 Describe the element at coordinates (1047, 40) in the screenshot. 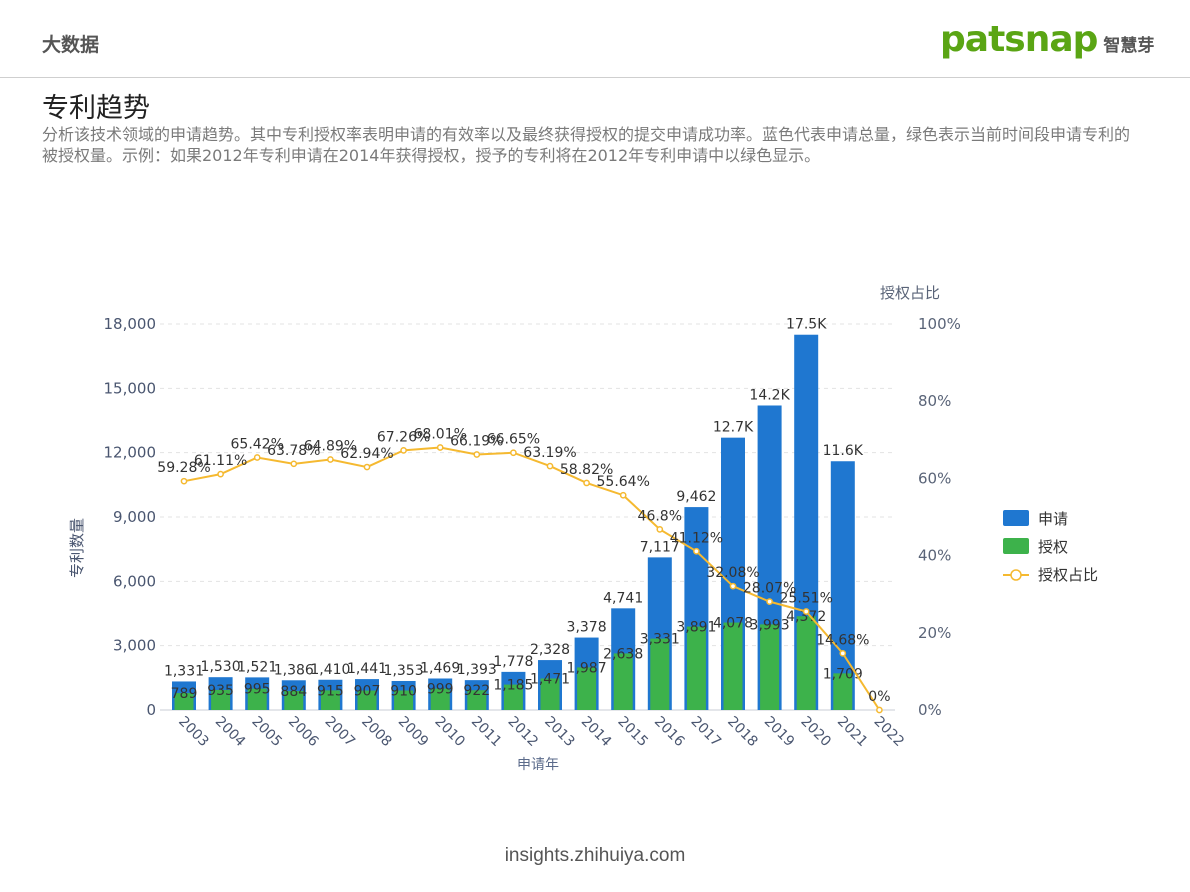

I see `patsnap-logo: patsnap 智慧芽` at that location.